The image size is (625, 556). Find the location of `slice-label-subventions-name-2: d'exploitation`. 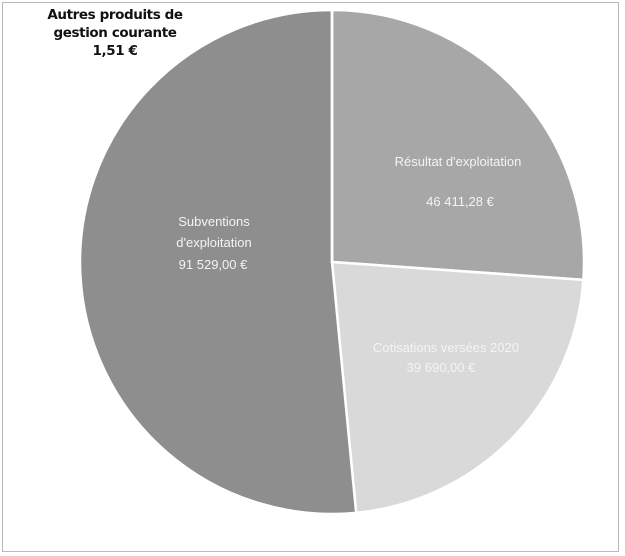

slice-label-subventions-name-2: d'exploitation is located at coordinates (213, 242).